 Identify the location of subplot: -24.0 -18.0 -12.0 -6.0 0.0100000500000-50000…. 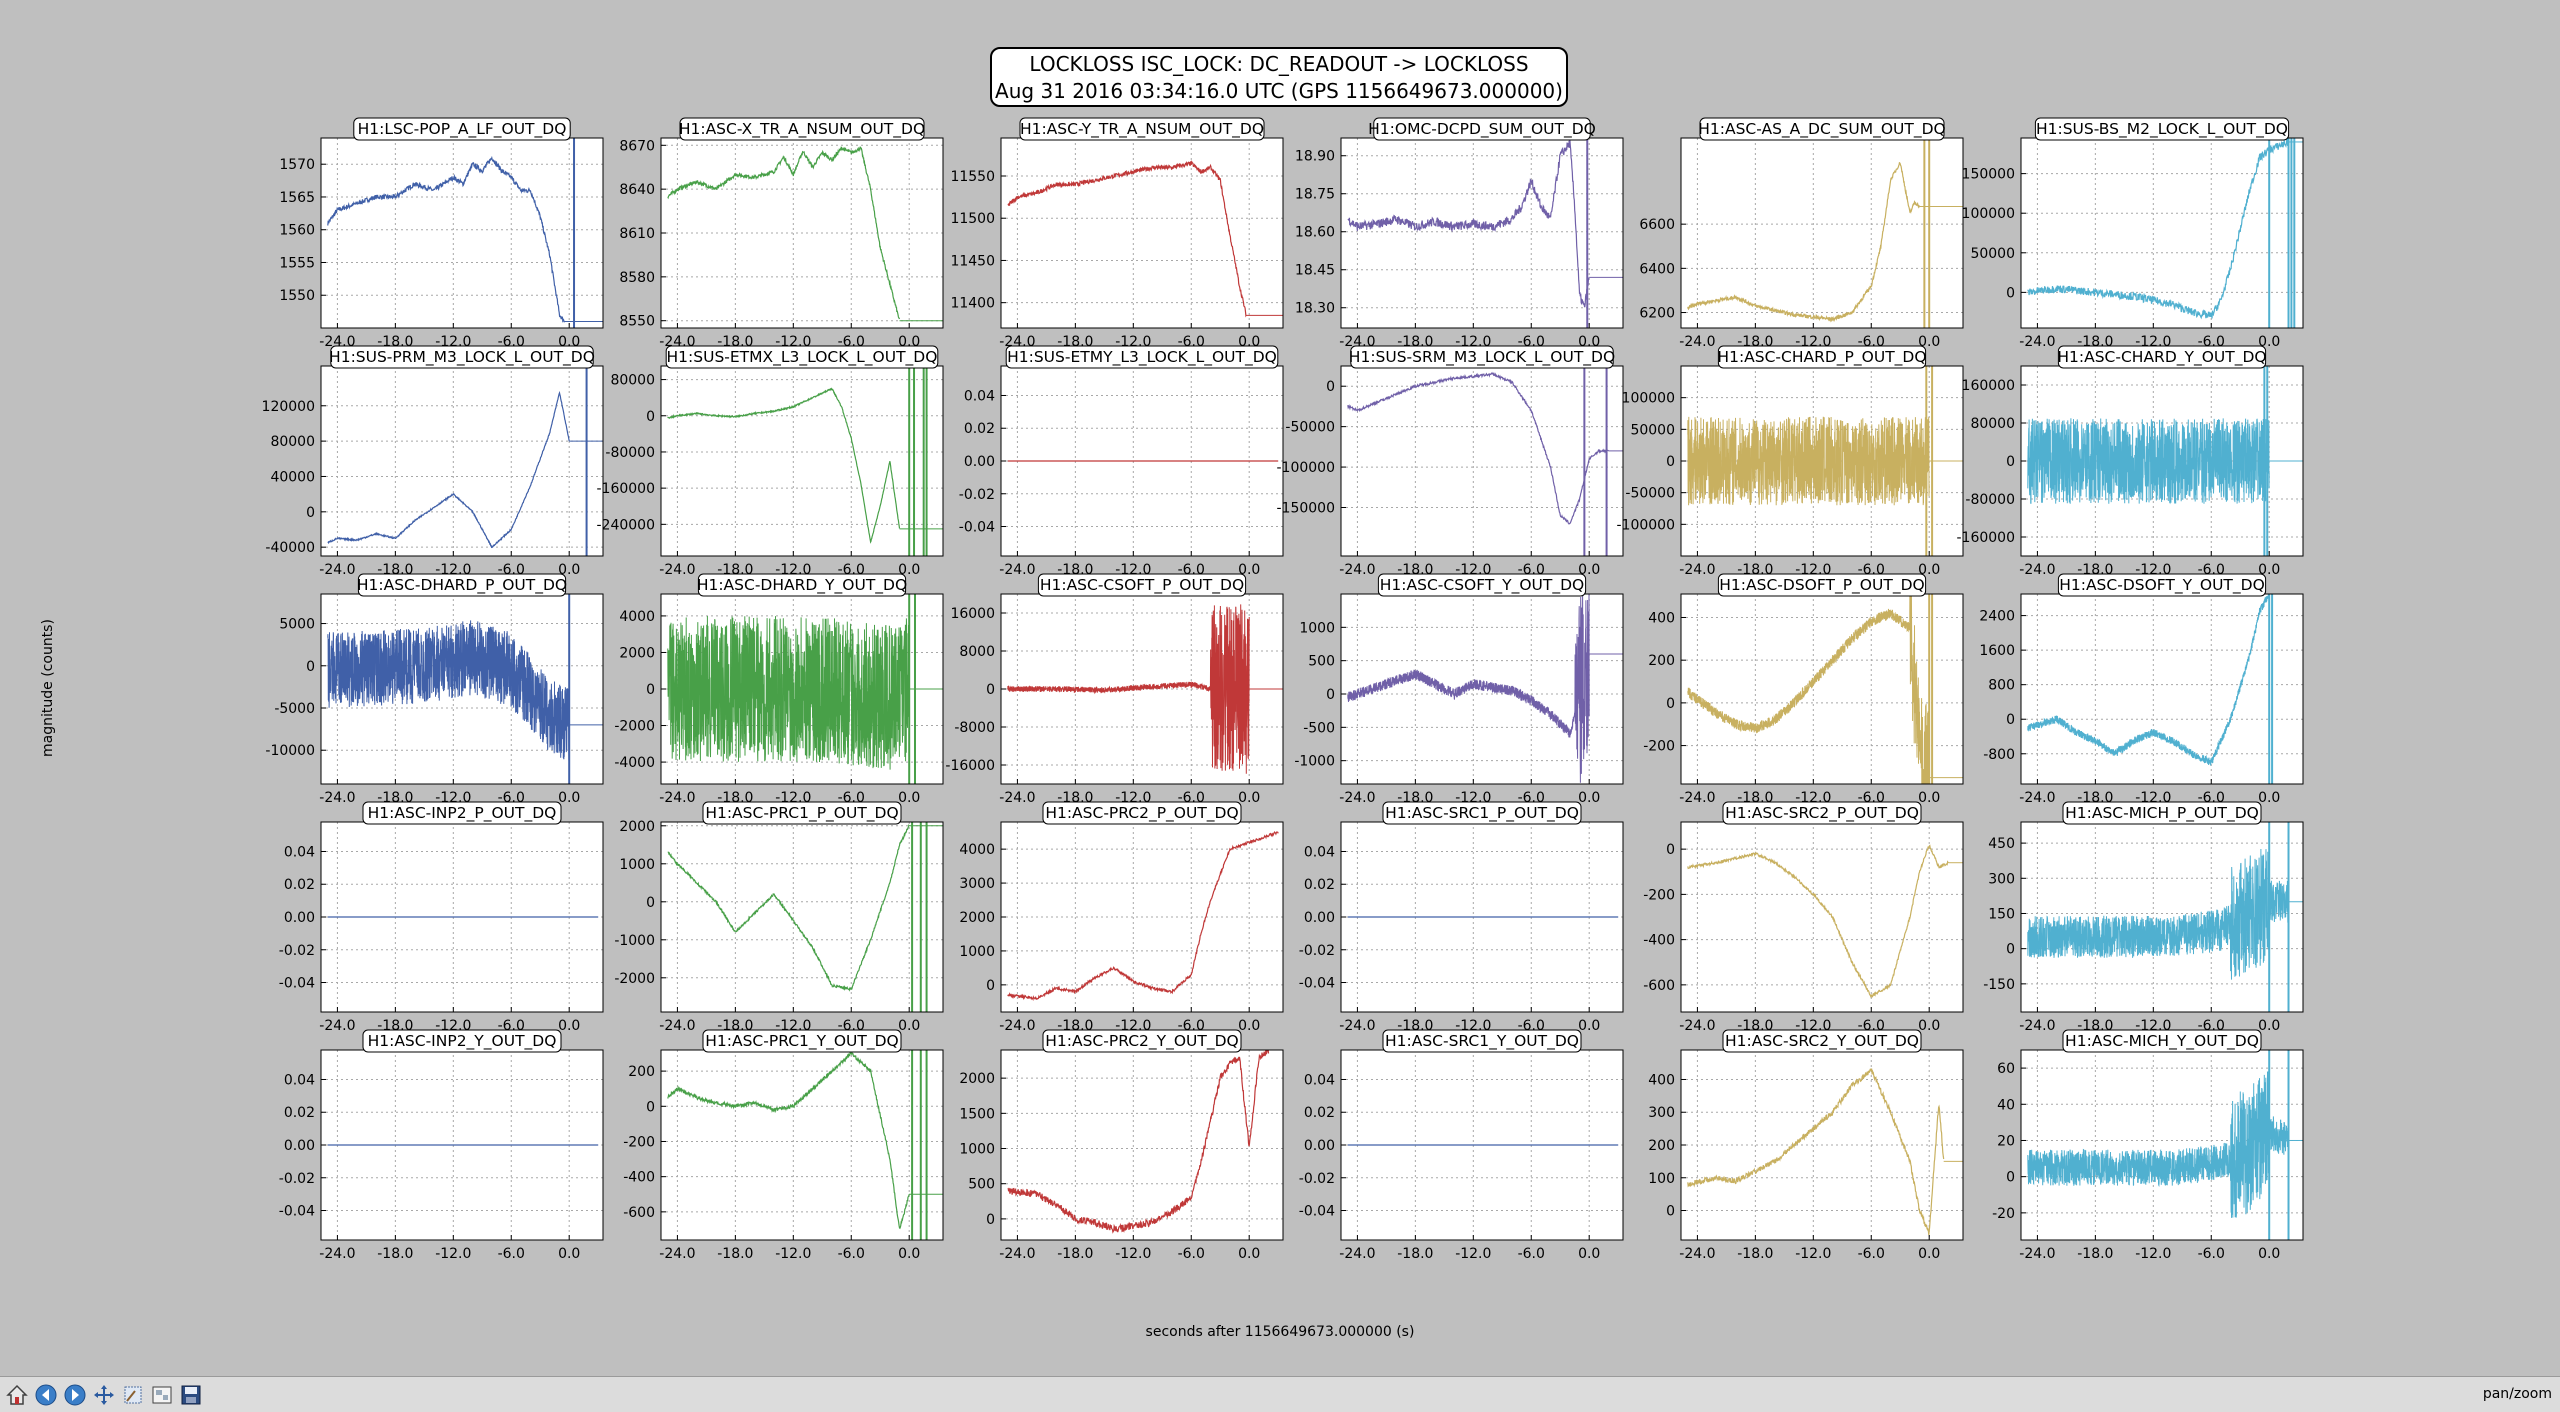
(1790, 461).